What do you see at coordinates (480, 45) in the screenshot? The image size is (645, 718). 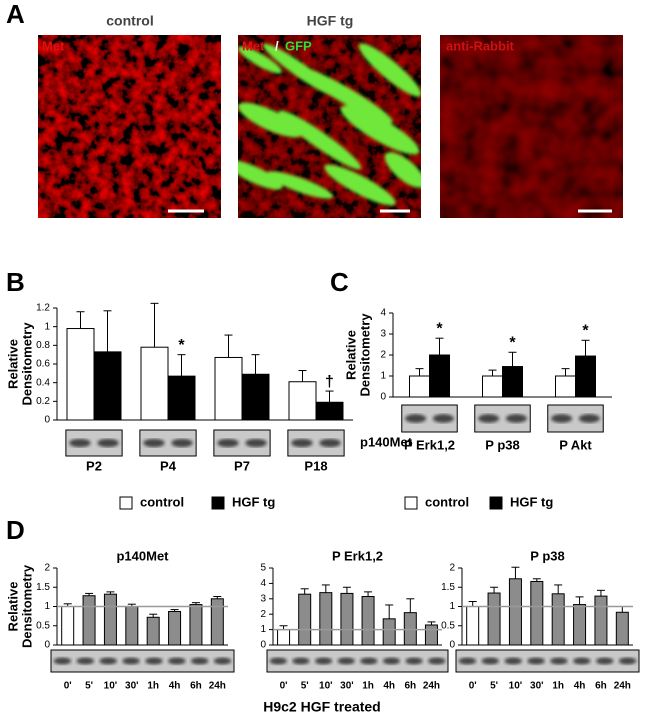 I see `image-label: anti-Rabbit` at bounding box center [480, 45].